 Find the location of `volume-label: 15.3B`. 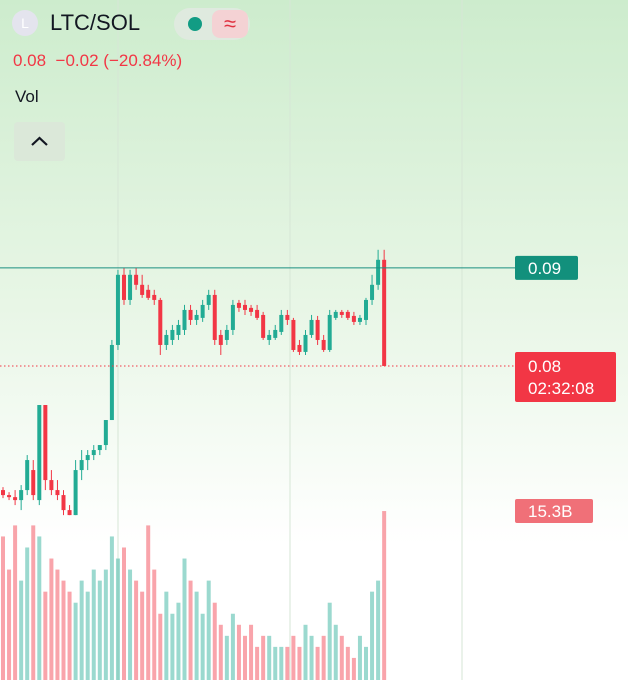

volume-label: 15.3B is located at coordinates (550, 511).